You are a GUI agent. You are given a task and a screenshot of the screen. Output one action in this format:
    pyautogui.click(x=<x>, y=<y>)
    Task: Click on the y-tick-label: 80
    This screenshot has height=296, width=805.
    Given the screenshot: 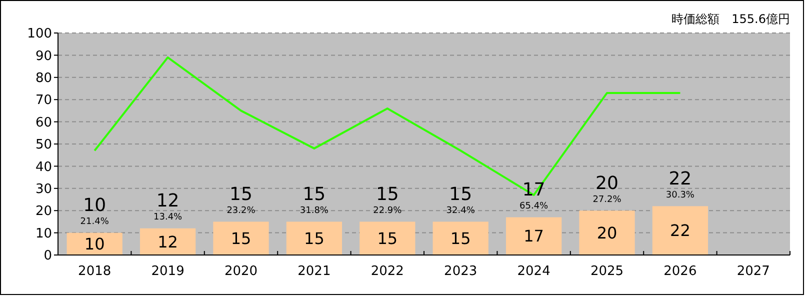 What is the action you would take?
    pyautogui.click(x=43, y=78)
    